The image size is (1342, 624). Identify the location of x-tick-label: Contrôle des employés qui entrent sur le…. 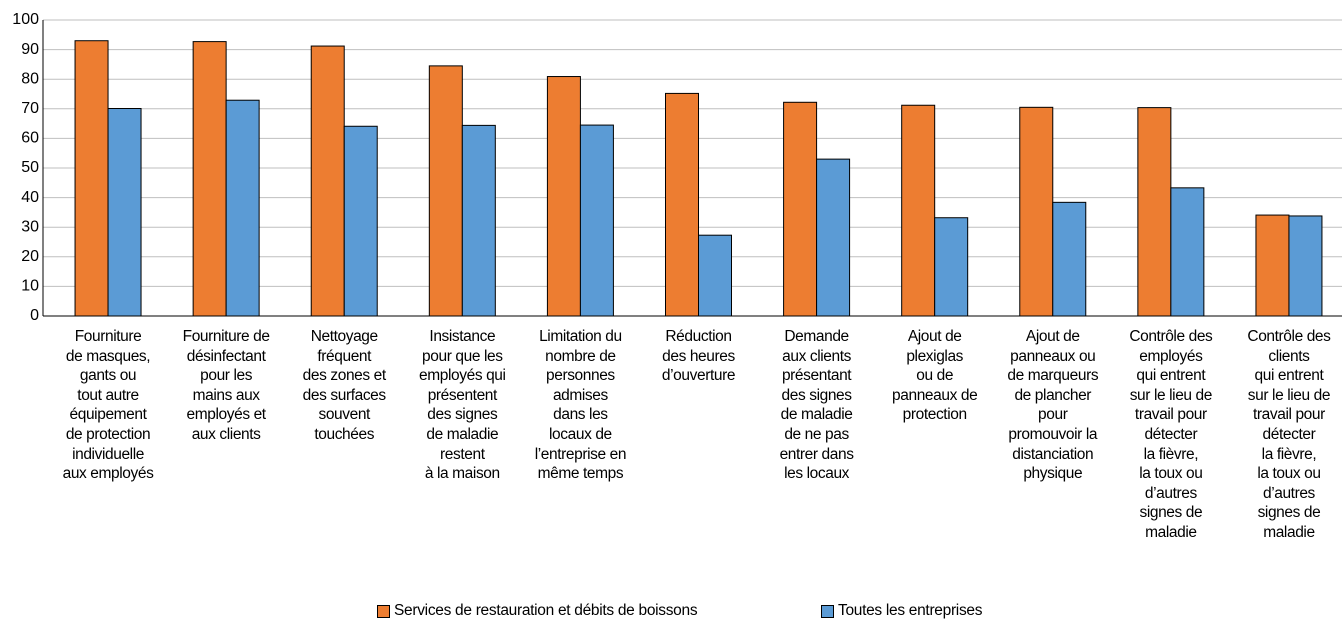
(1171, 434).